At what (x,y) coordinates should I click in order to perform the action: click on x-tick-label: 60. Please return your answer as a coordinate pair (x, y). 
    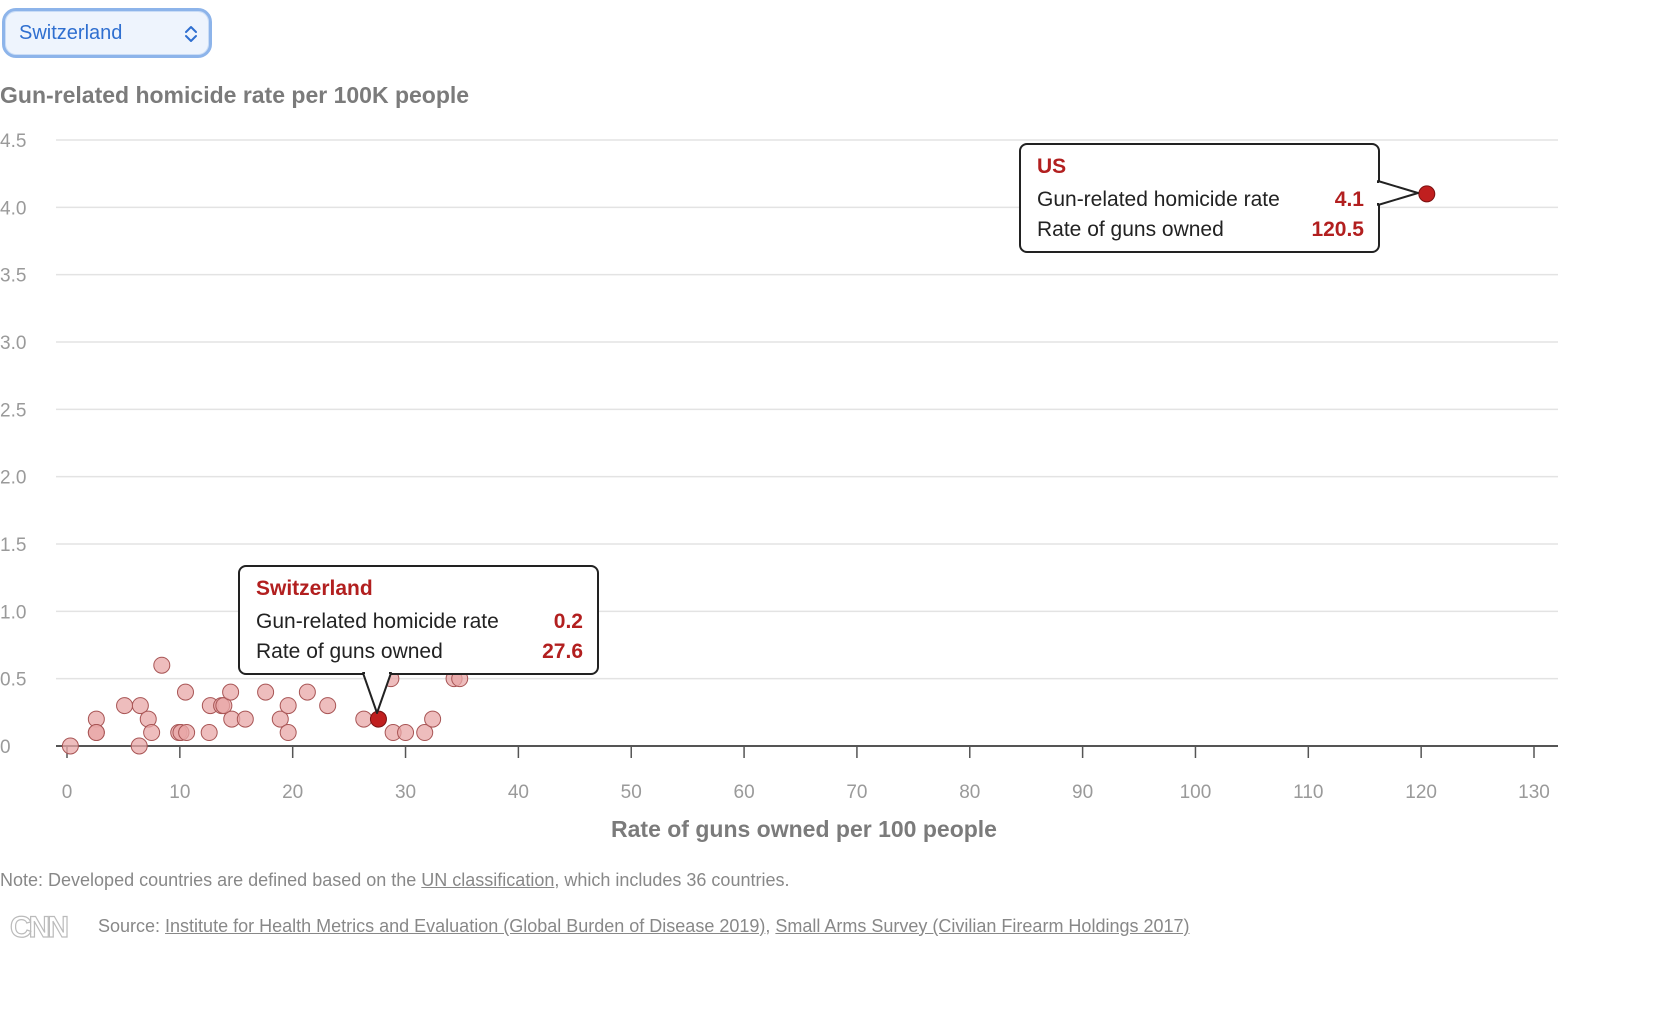
    Looking at the image, I should click on (744, 792).